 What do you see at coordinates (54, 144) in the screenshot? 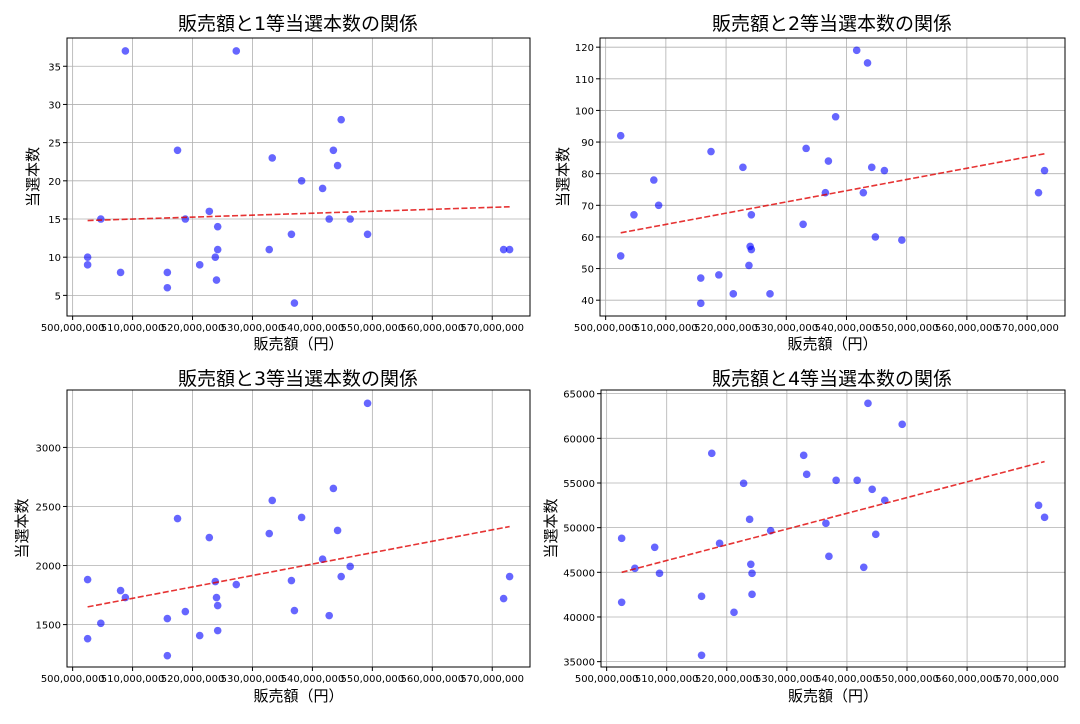
I see `y-tick-label: 25` at bounding box center [54, 144].